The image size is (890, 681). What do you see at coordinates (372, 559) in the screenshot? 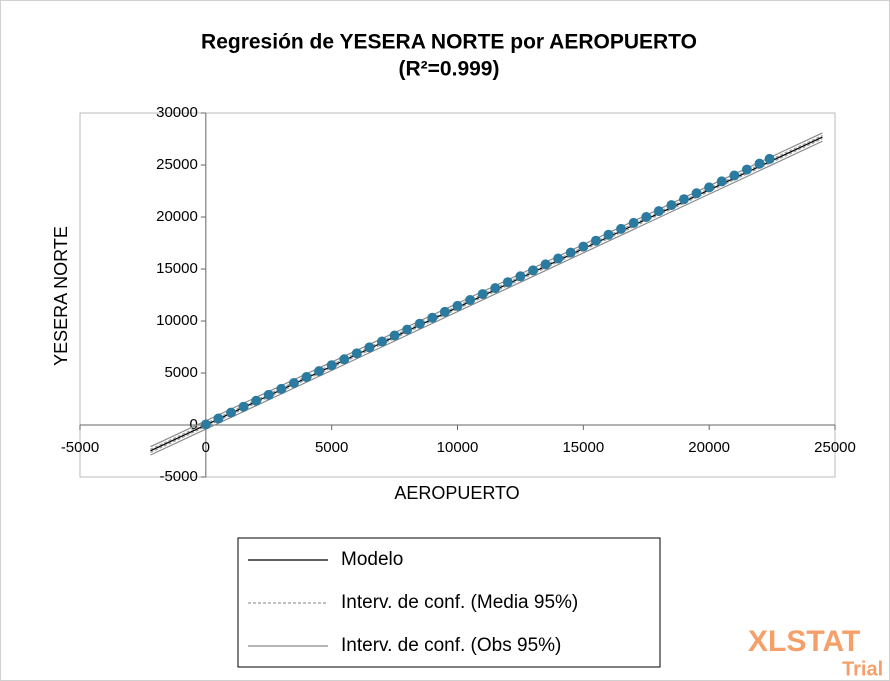
I see `legend-label: Modelo` at bounding box center [372, 559].